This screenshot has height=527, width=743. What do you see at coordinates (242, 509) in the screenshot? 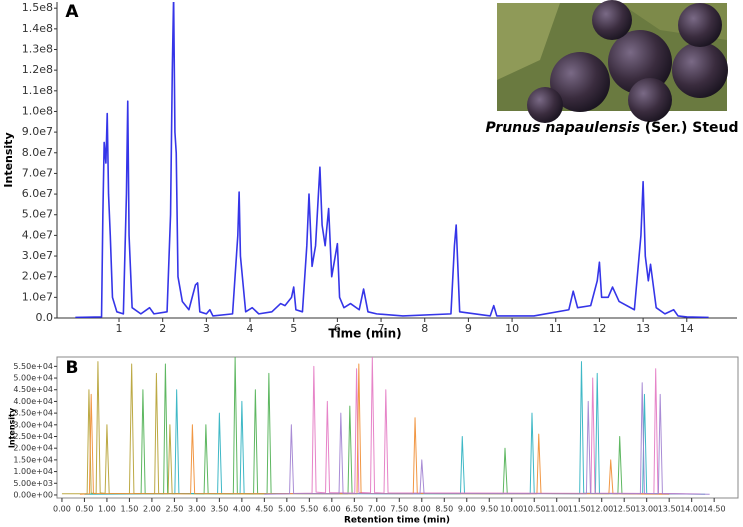
I see `x-tick-label: 4.00` at bounding box center [242, 509].